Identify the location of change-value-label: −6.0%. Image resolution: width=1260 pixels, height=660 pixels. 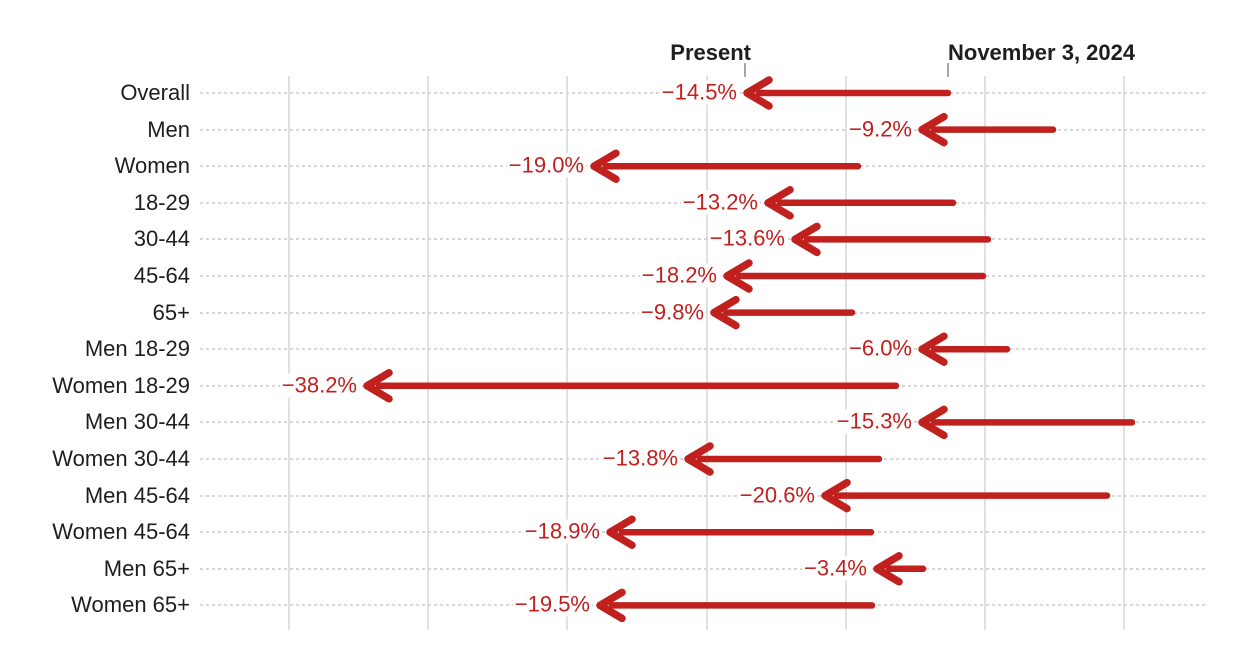
(880, 348).